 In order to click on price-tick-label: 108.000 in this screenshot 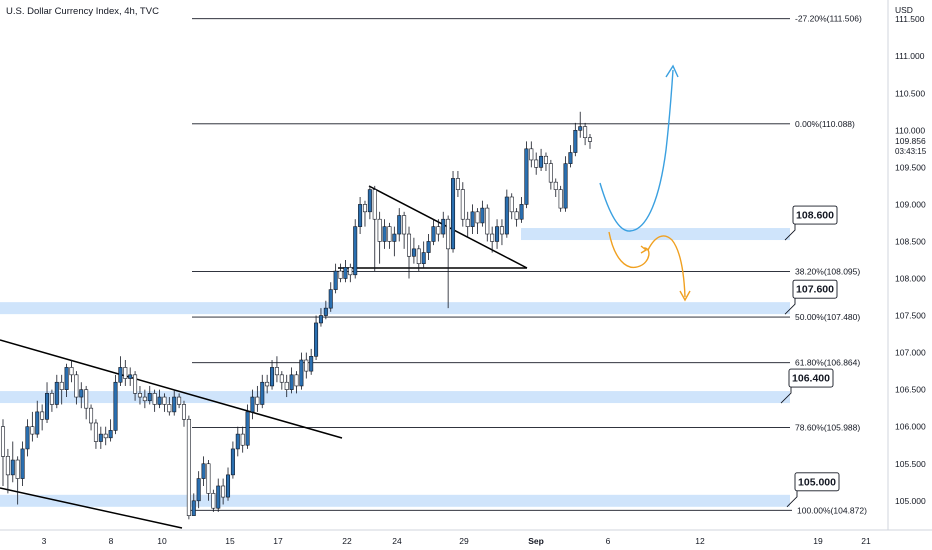, I will do `click(910, 279)`.